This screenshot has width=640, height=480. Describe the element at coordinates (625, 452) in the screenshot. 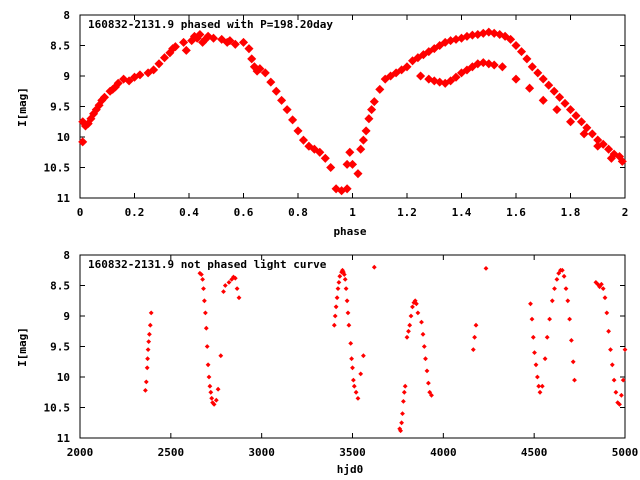

I see `x-tick-label: 5000` at that location.